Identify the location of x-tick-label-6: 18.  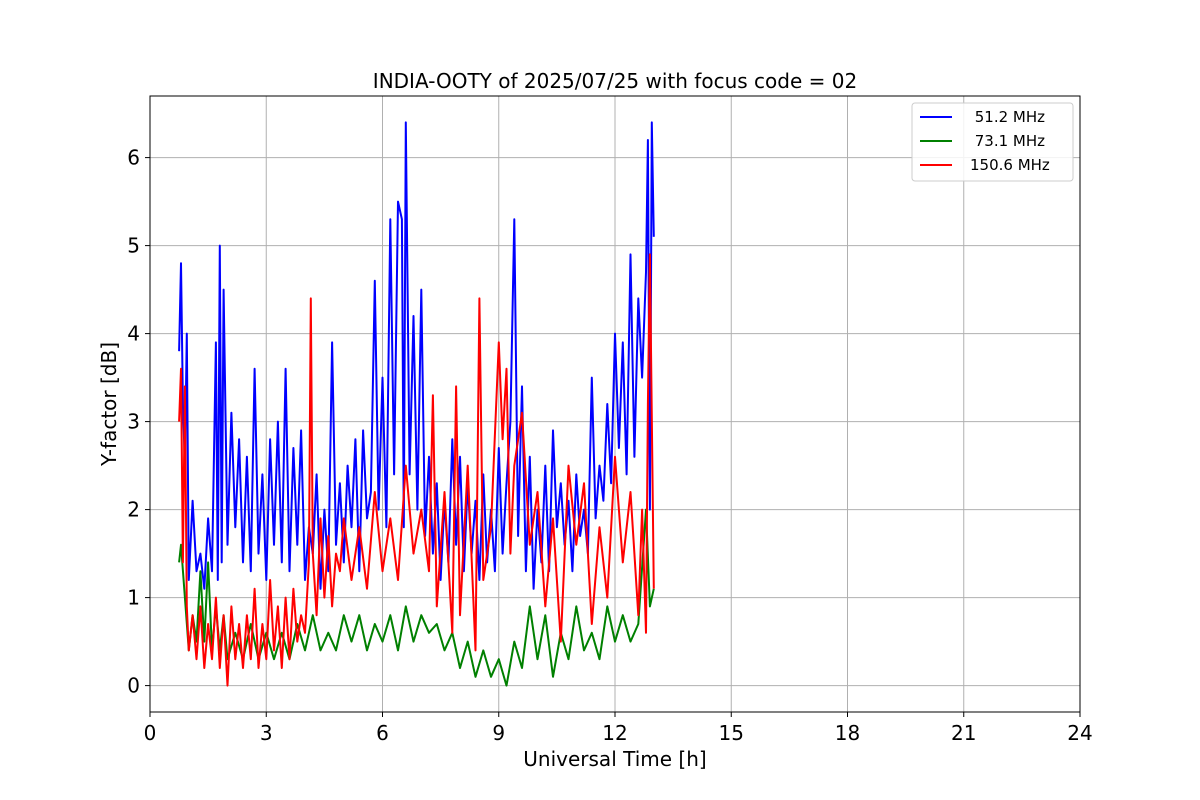
(847, 733).